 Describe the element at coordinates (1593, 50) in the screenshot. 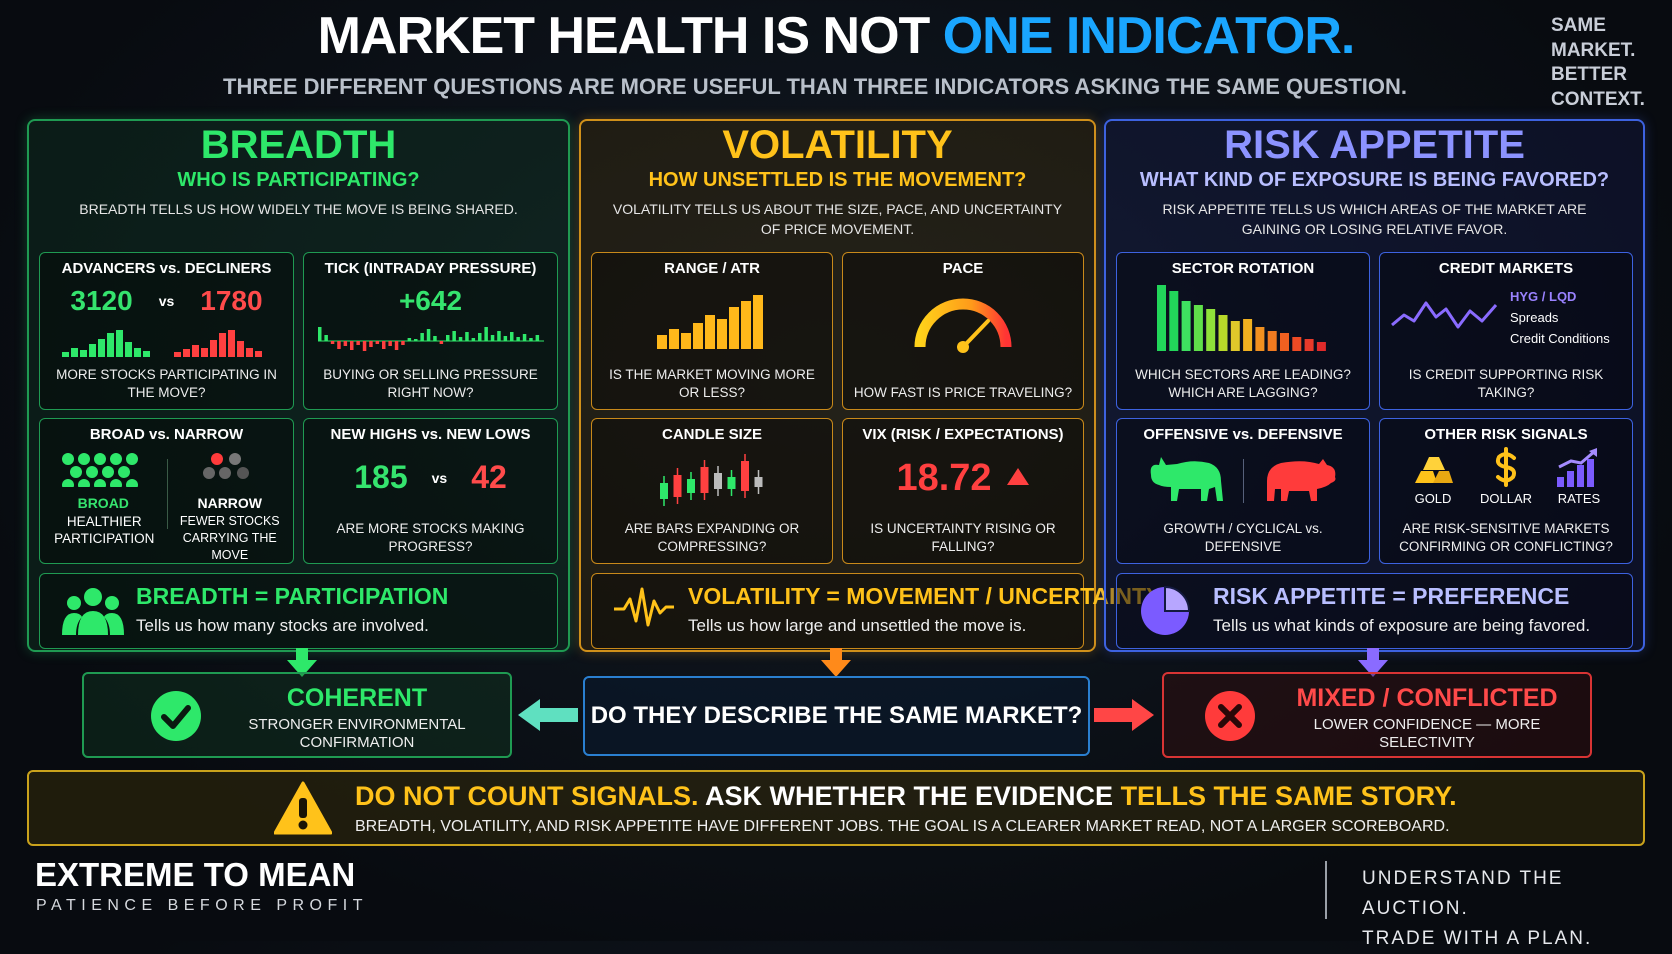

I see `tagline-line: MARKET.` at that location.